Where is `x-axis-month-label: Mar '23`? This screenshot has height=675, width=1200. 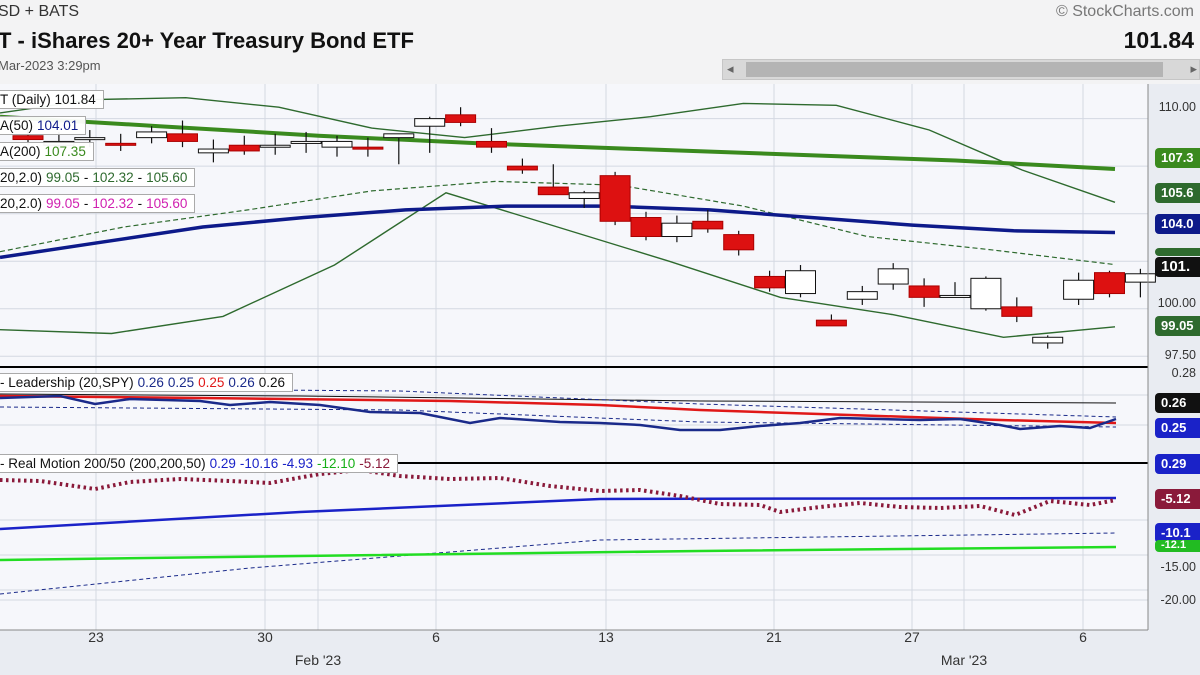 x-axis-month-label: Mar '23 is located at coordinates (964, 660).